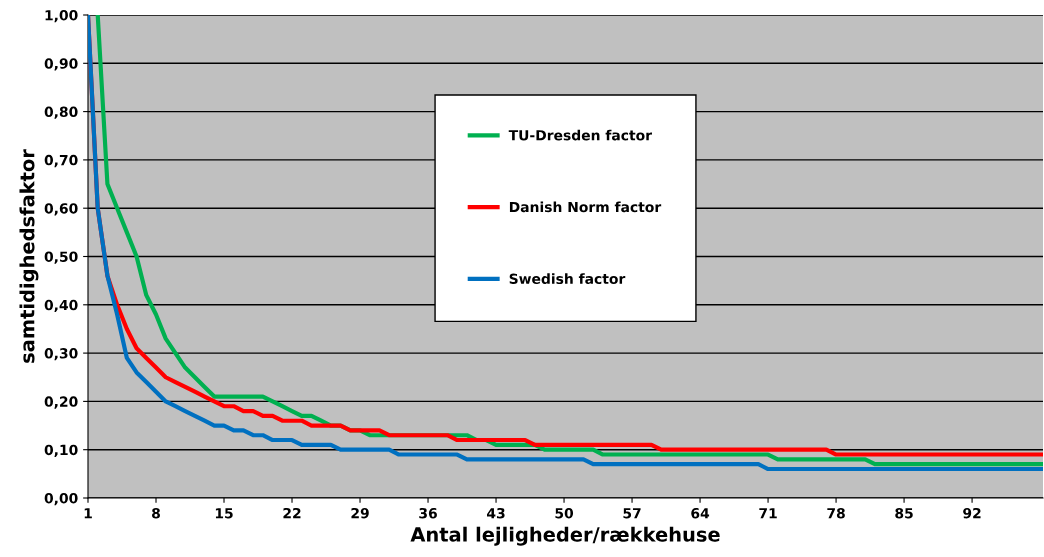  Describe the element at coordinates (632, 513) in the screenshot. I see `x-tick-label: 57` at that location.